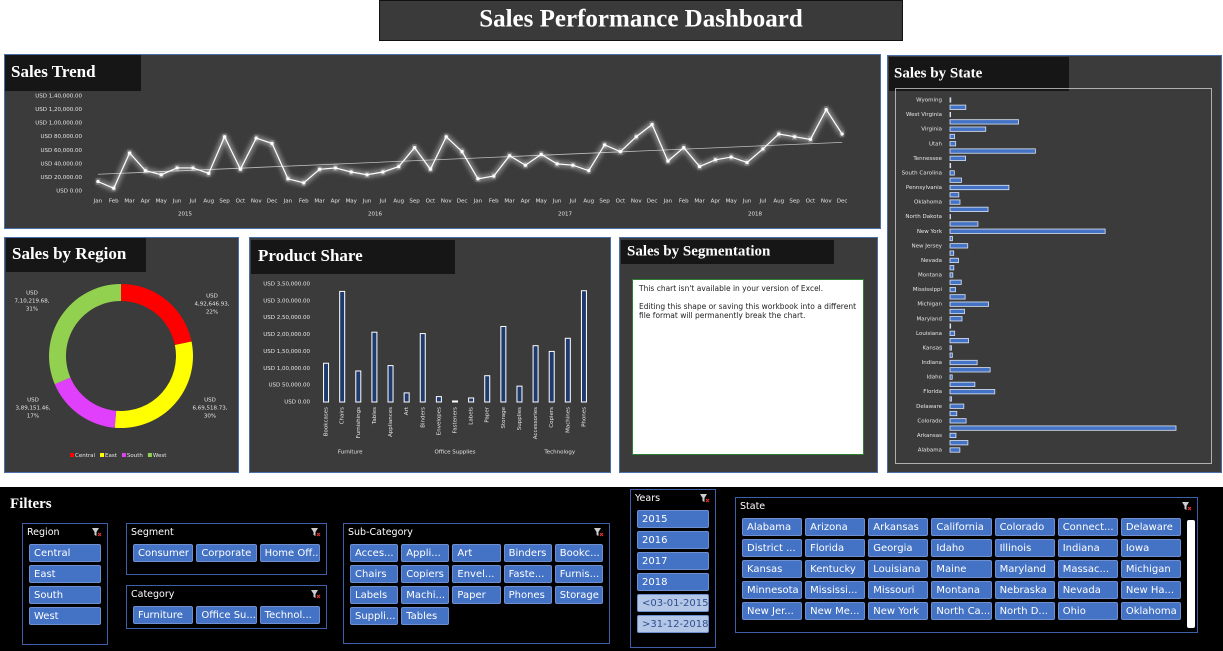 This screenshot has width=1223, height=651. I want to click on slicer-button: Montana, so click(961, 590).